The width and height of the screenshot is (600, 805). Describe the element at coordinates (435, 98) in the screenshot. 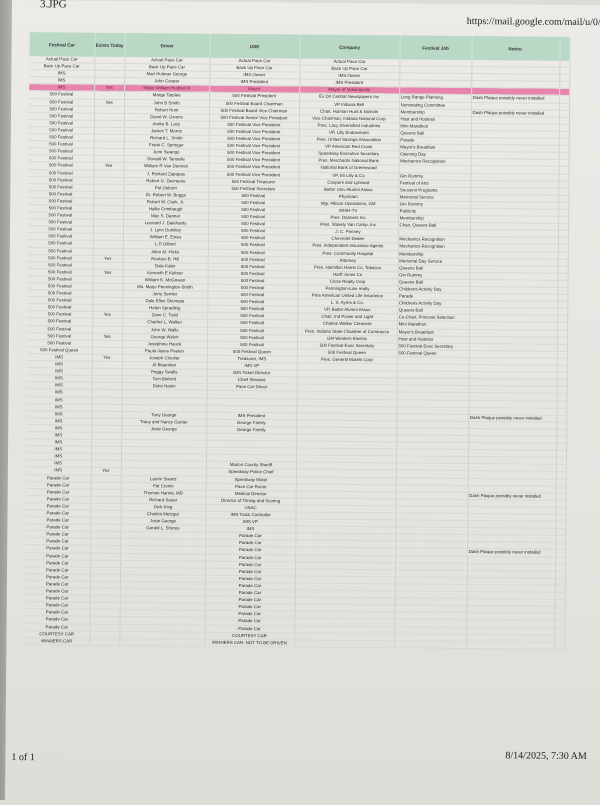

I see `cell-festival-job: Long Range Planning` at that location.